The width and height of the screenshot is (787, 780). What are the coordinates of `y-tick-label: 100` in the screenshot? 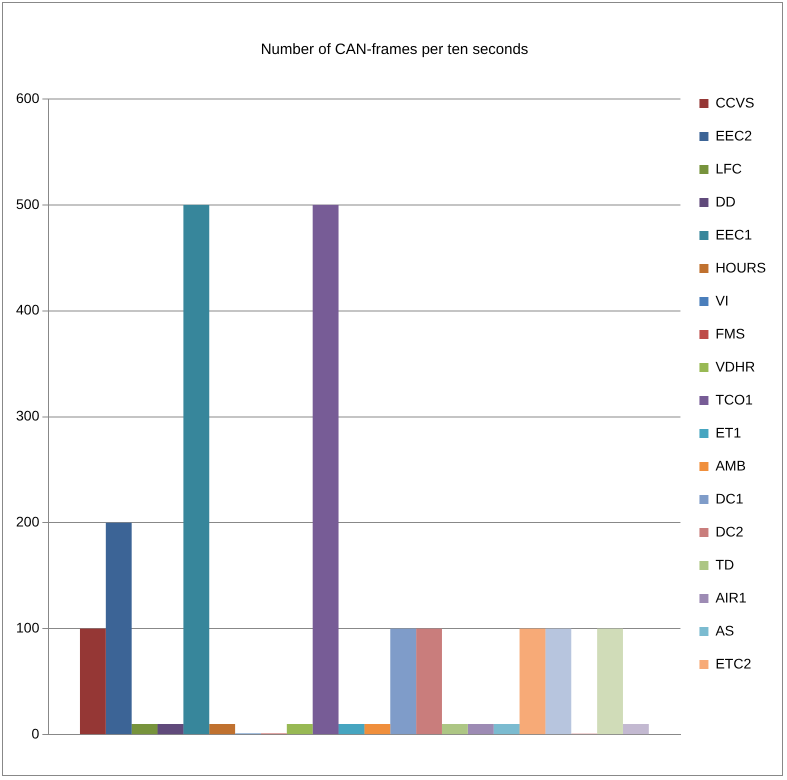 It's located at (28, 628).